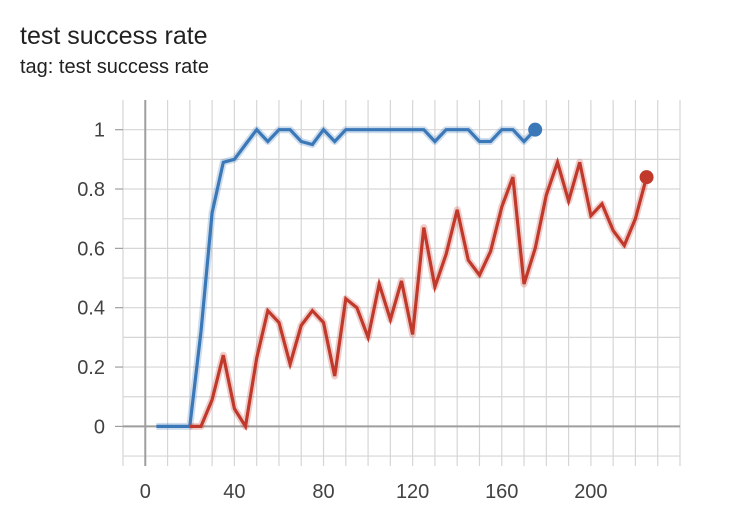 Image resolution: width=756 pixels, height=512 pixels. What do you see at coordinates (412, 492) in the screenshot?
I see `x-tick-label: 120` at bounding box center [412, 492].